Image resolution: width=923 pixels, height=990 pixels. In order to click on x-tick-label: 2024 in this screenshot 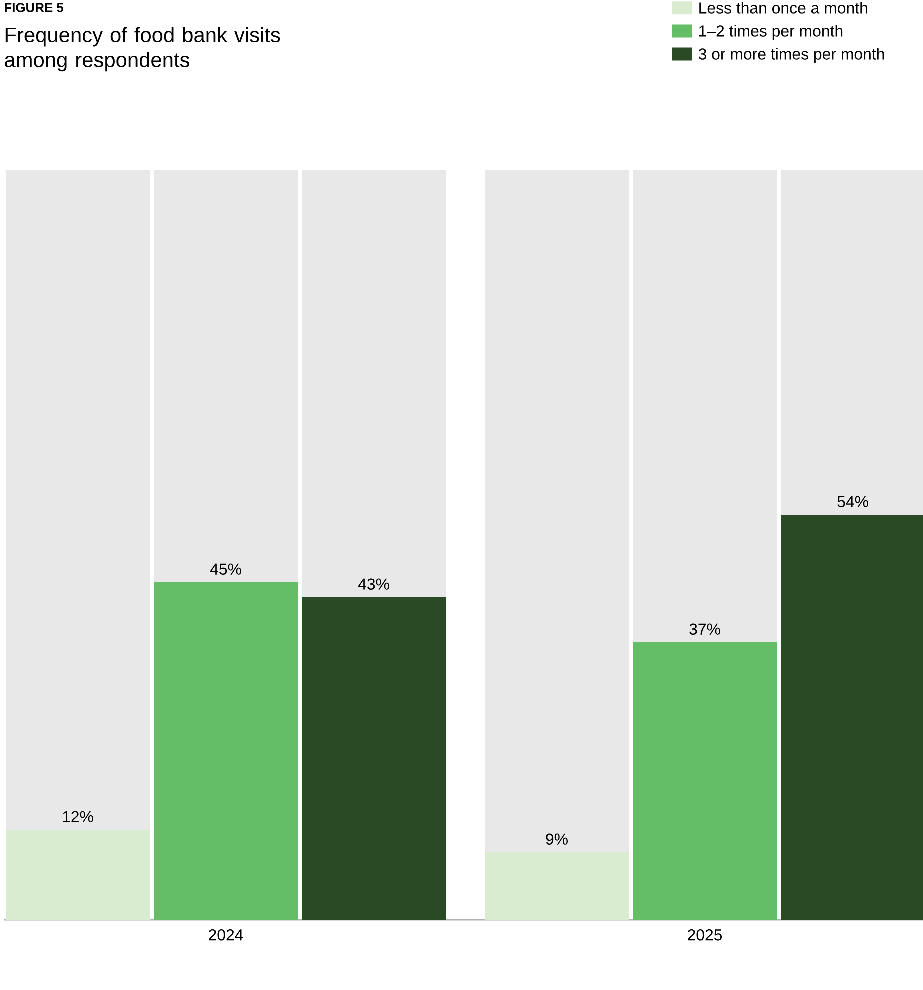, I will do `click(226, 935)`.